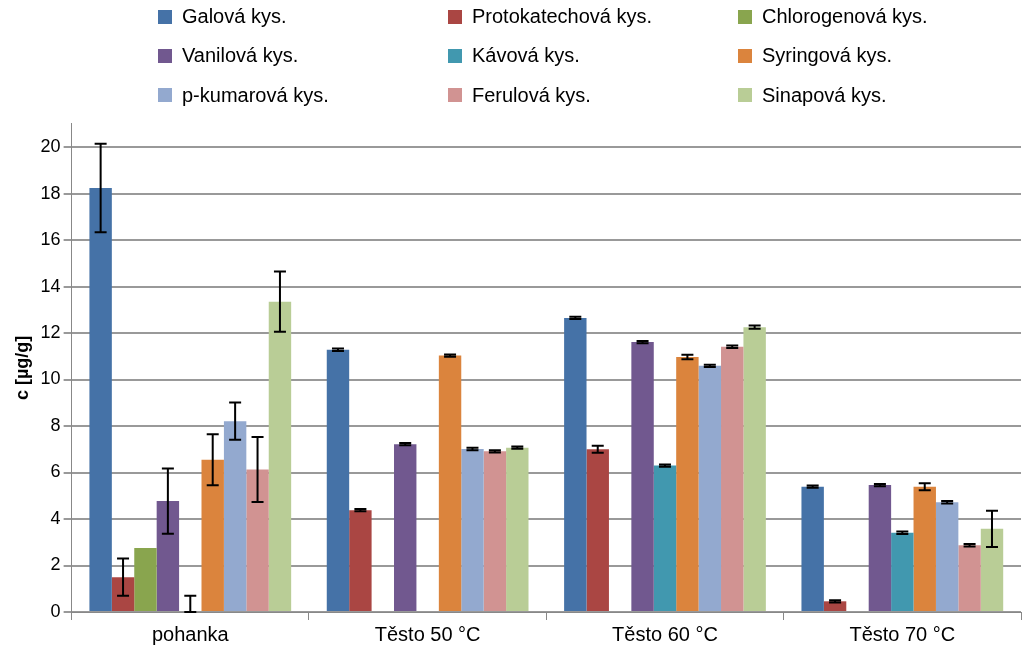 This screenshot has width=1033, height=659. I want to click on legend-label: Syringová kys., so click(827, 56).